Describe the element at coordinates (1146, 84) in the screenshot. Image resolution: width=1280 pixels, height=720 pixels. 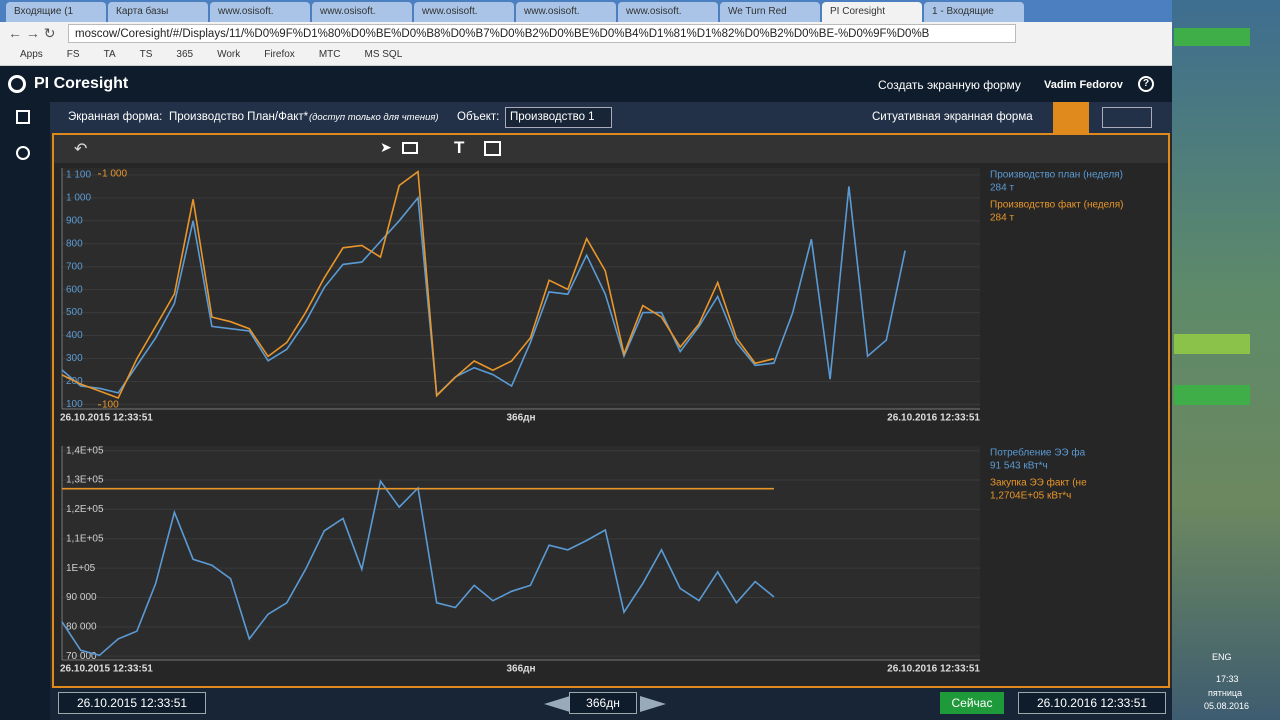
I see `help: ?` at that location.